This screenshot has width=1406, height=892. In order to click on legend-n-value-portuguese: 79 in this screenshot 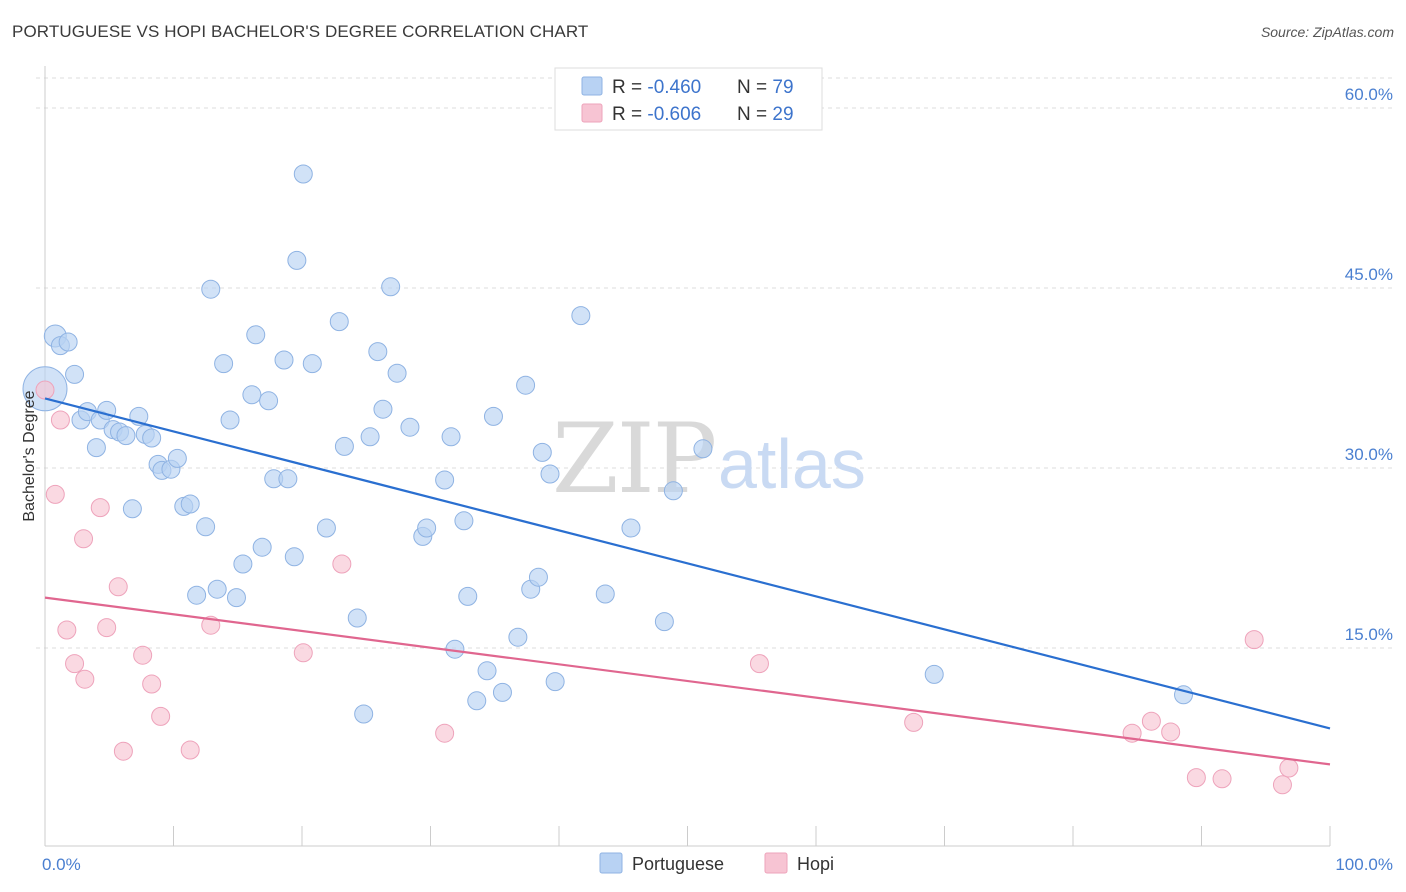, I will do `click(782, 87)`.